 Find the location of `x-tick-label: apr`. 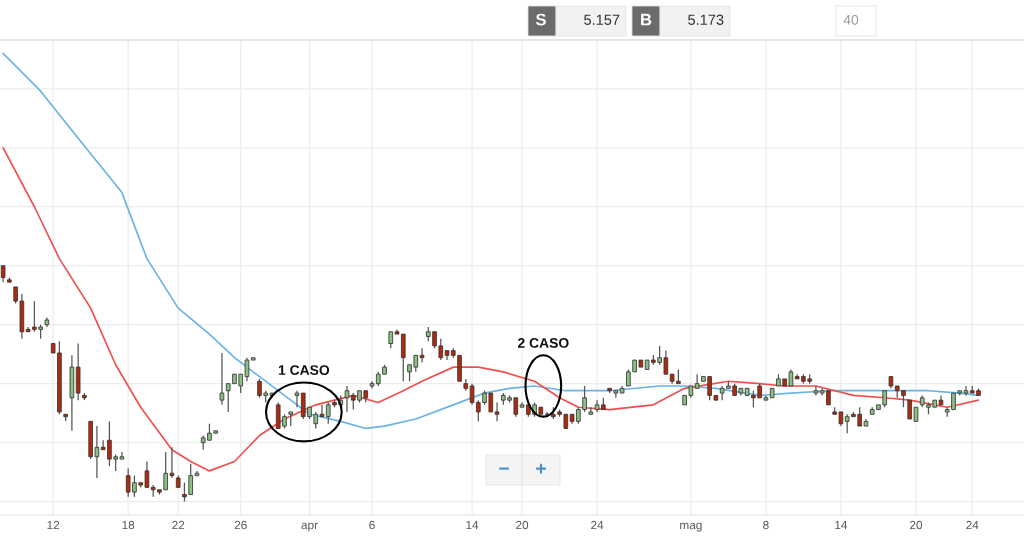

x-tick-label: apr is located at coordinates (309, 527).